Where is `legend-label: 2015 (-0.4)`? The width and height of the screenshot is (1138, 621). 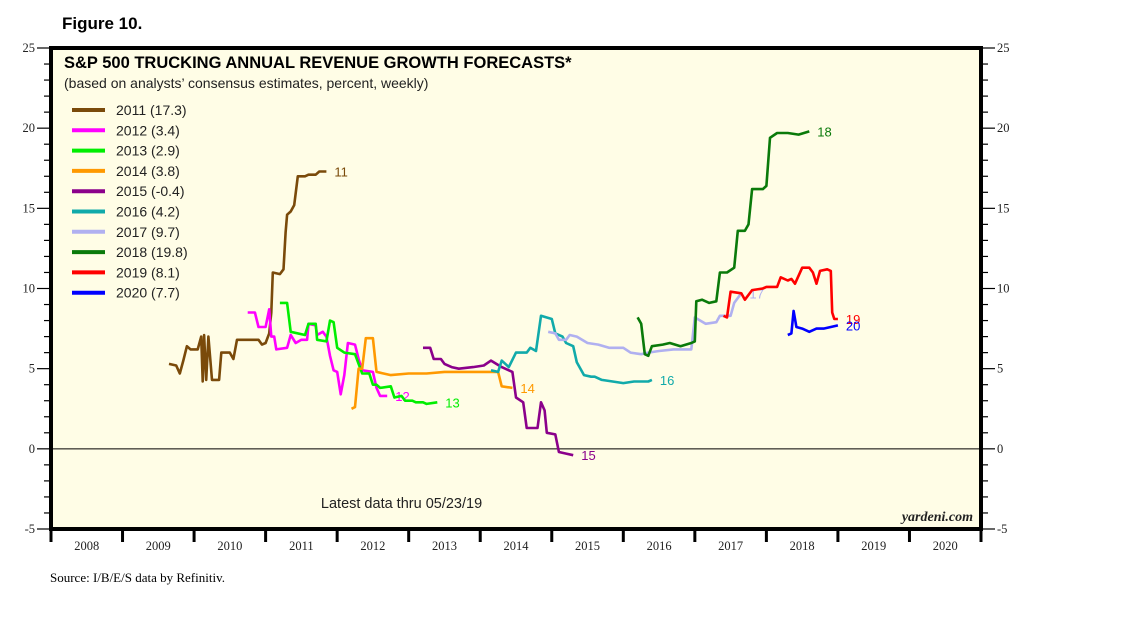 legend-label: 2015 (-0.4) is located at coordinates (150, 191).